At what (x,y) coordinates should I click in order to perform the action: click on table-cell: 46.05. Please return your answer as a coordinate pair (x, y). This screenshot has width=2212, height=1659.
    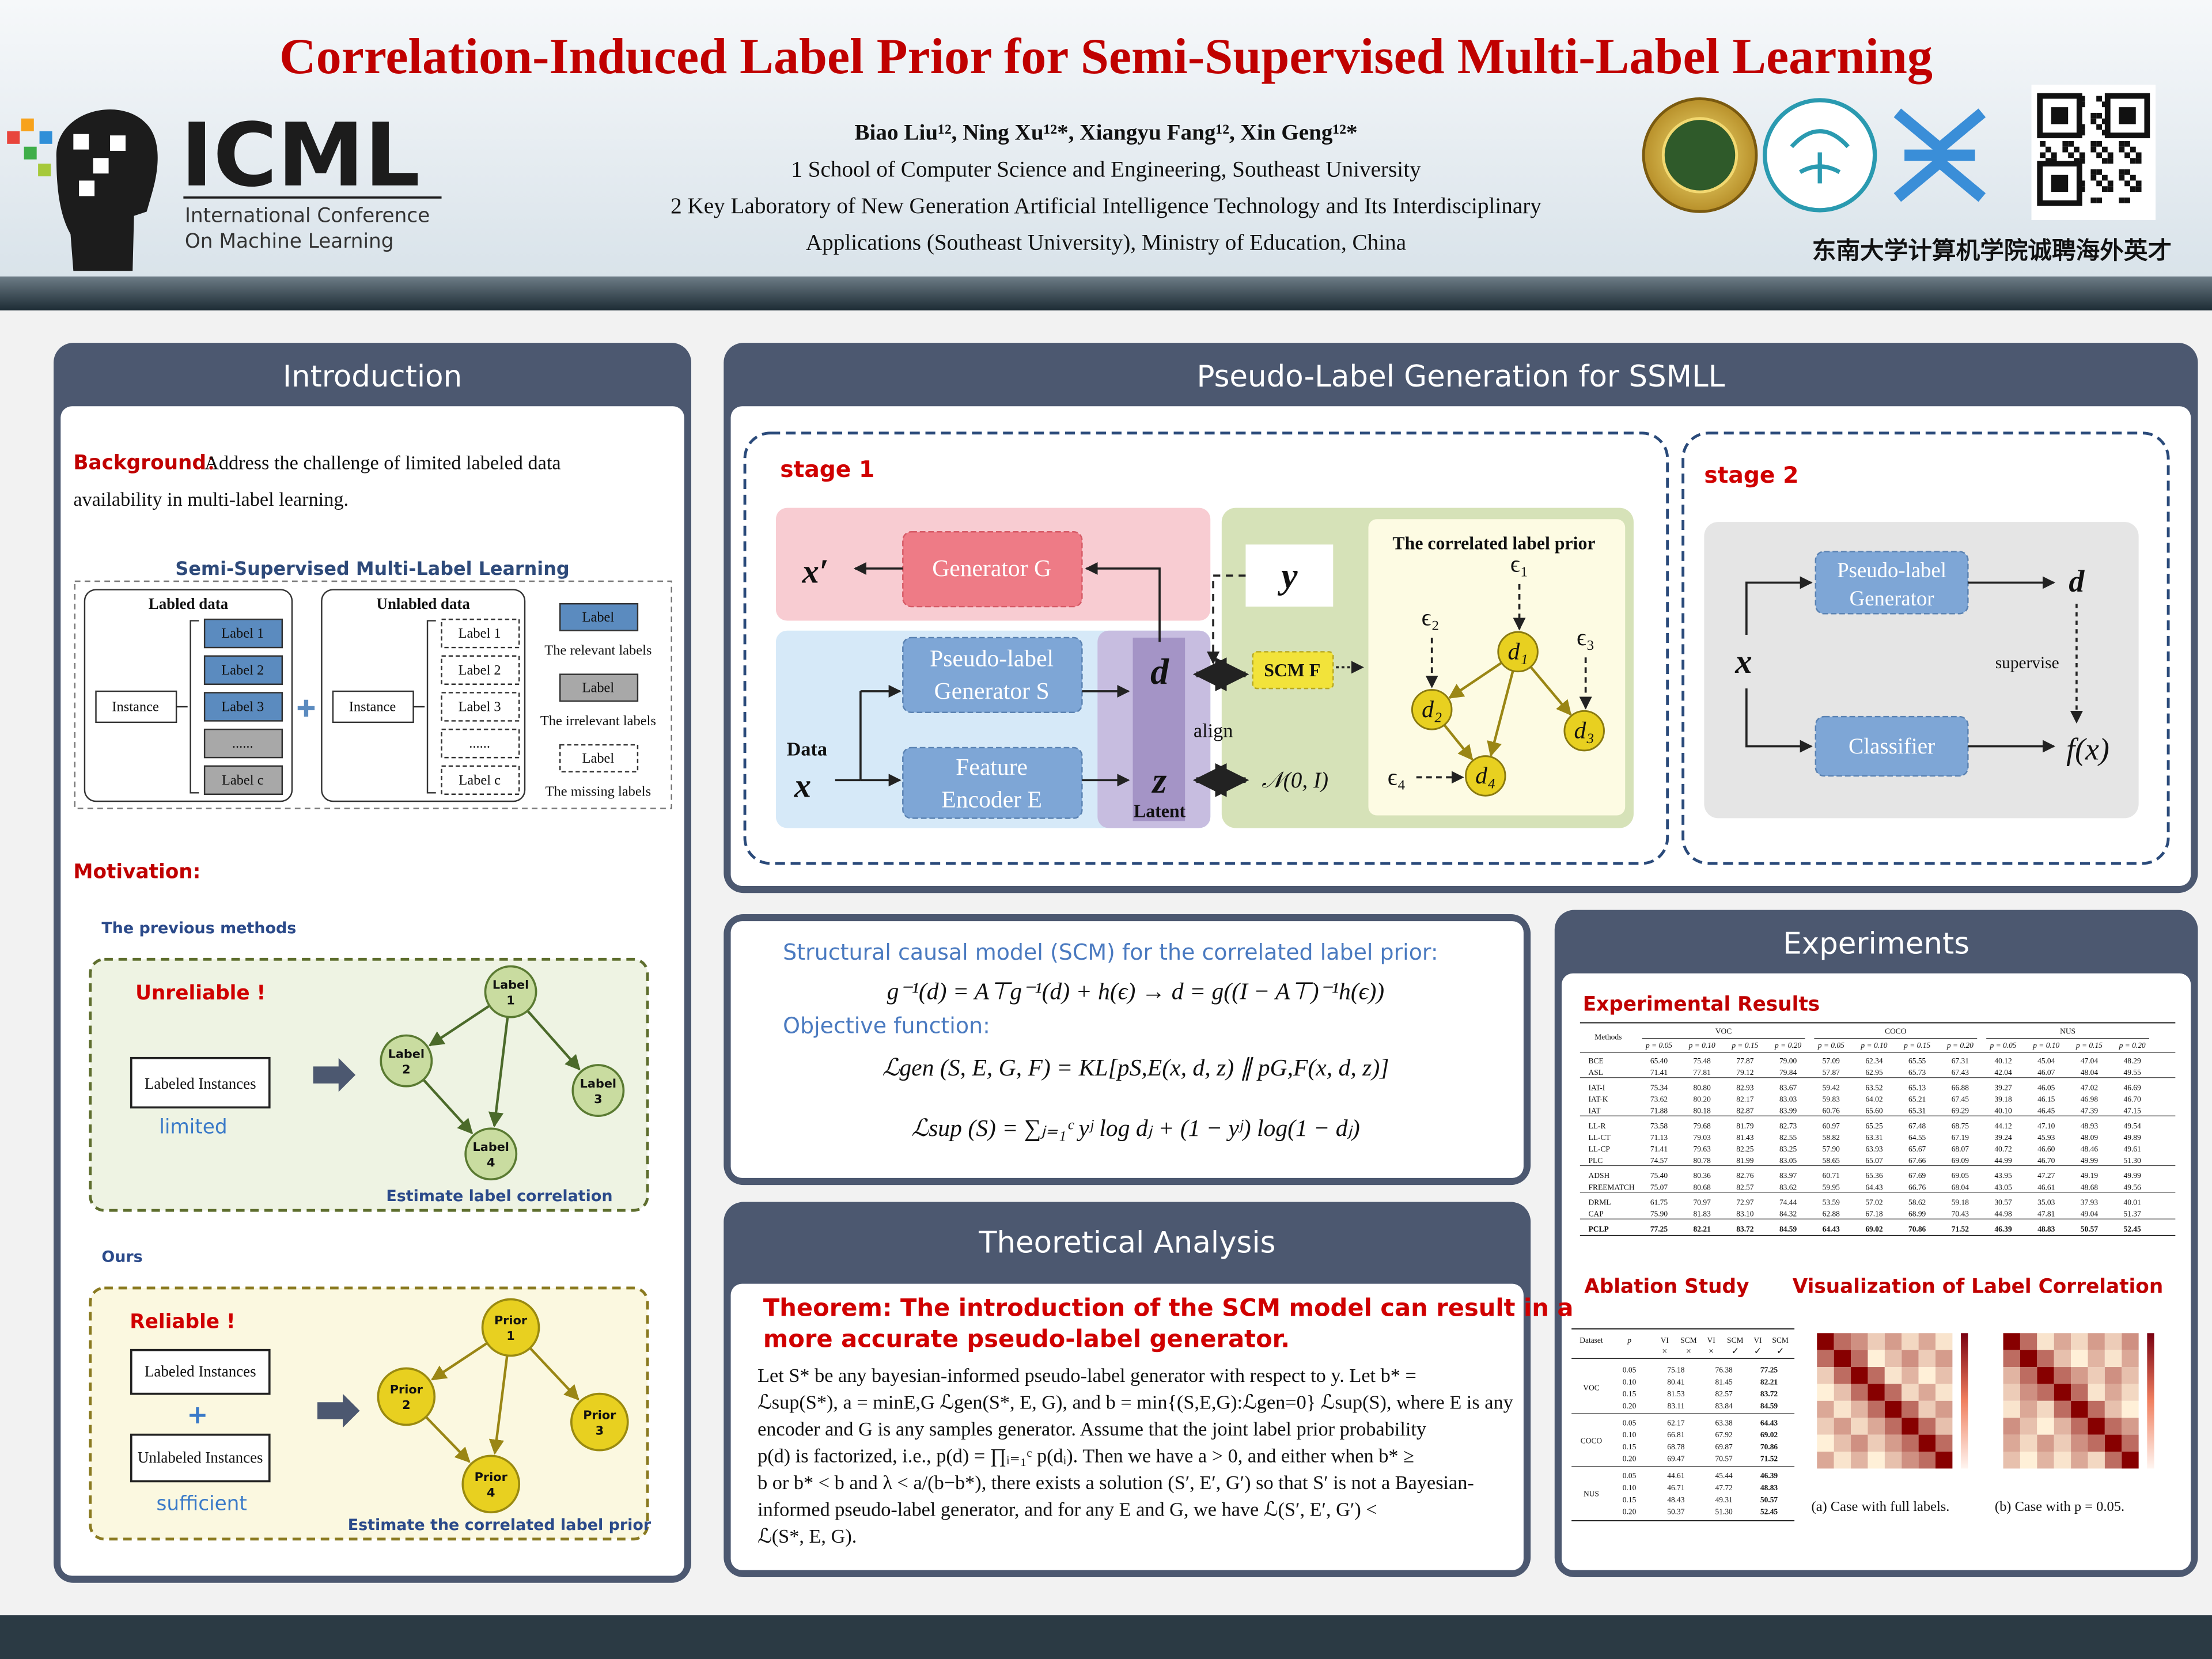
    Looking at the image, I should click on (2046, 1087).